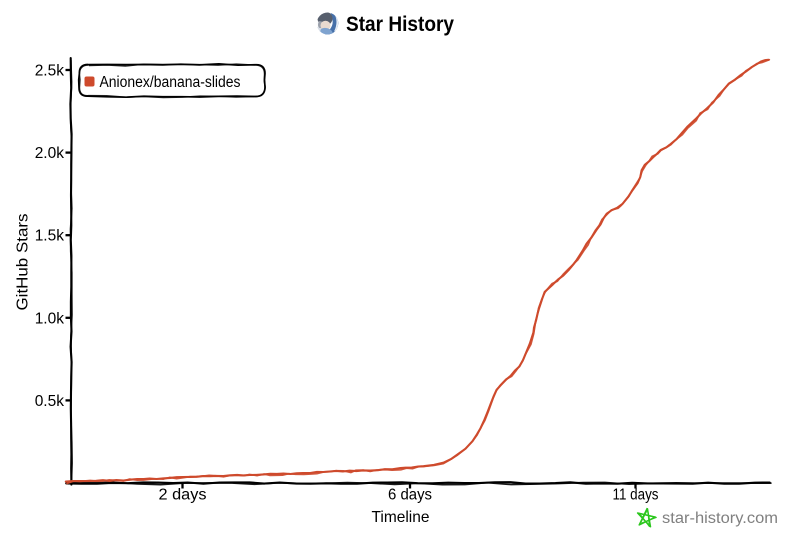 The height and width of the screenshot is (538, 800). I want to click on svg-text: 11 days, so click(636, 495).